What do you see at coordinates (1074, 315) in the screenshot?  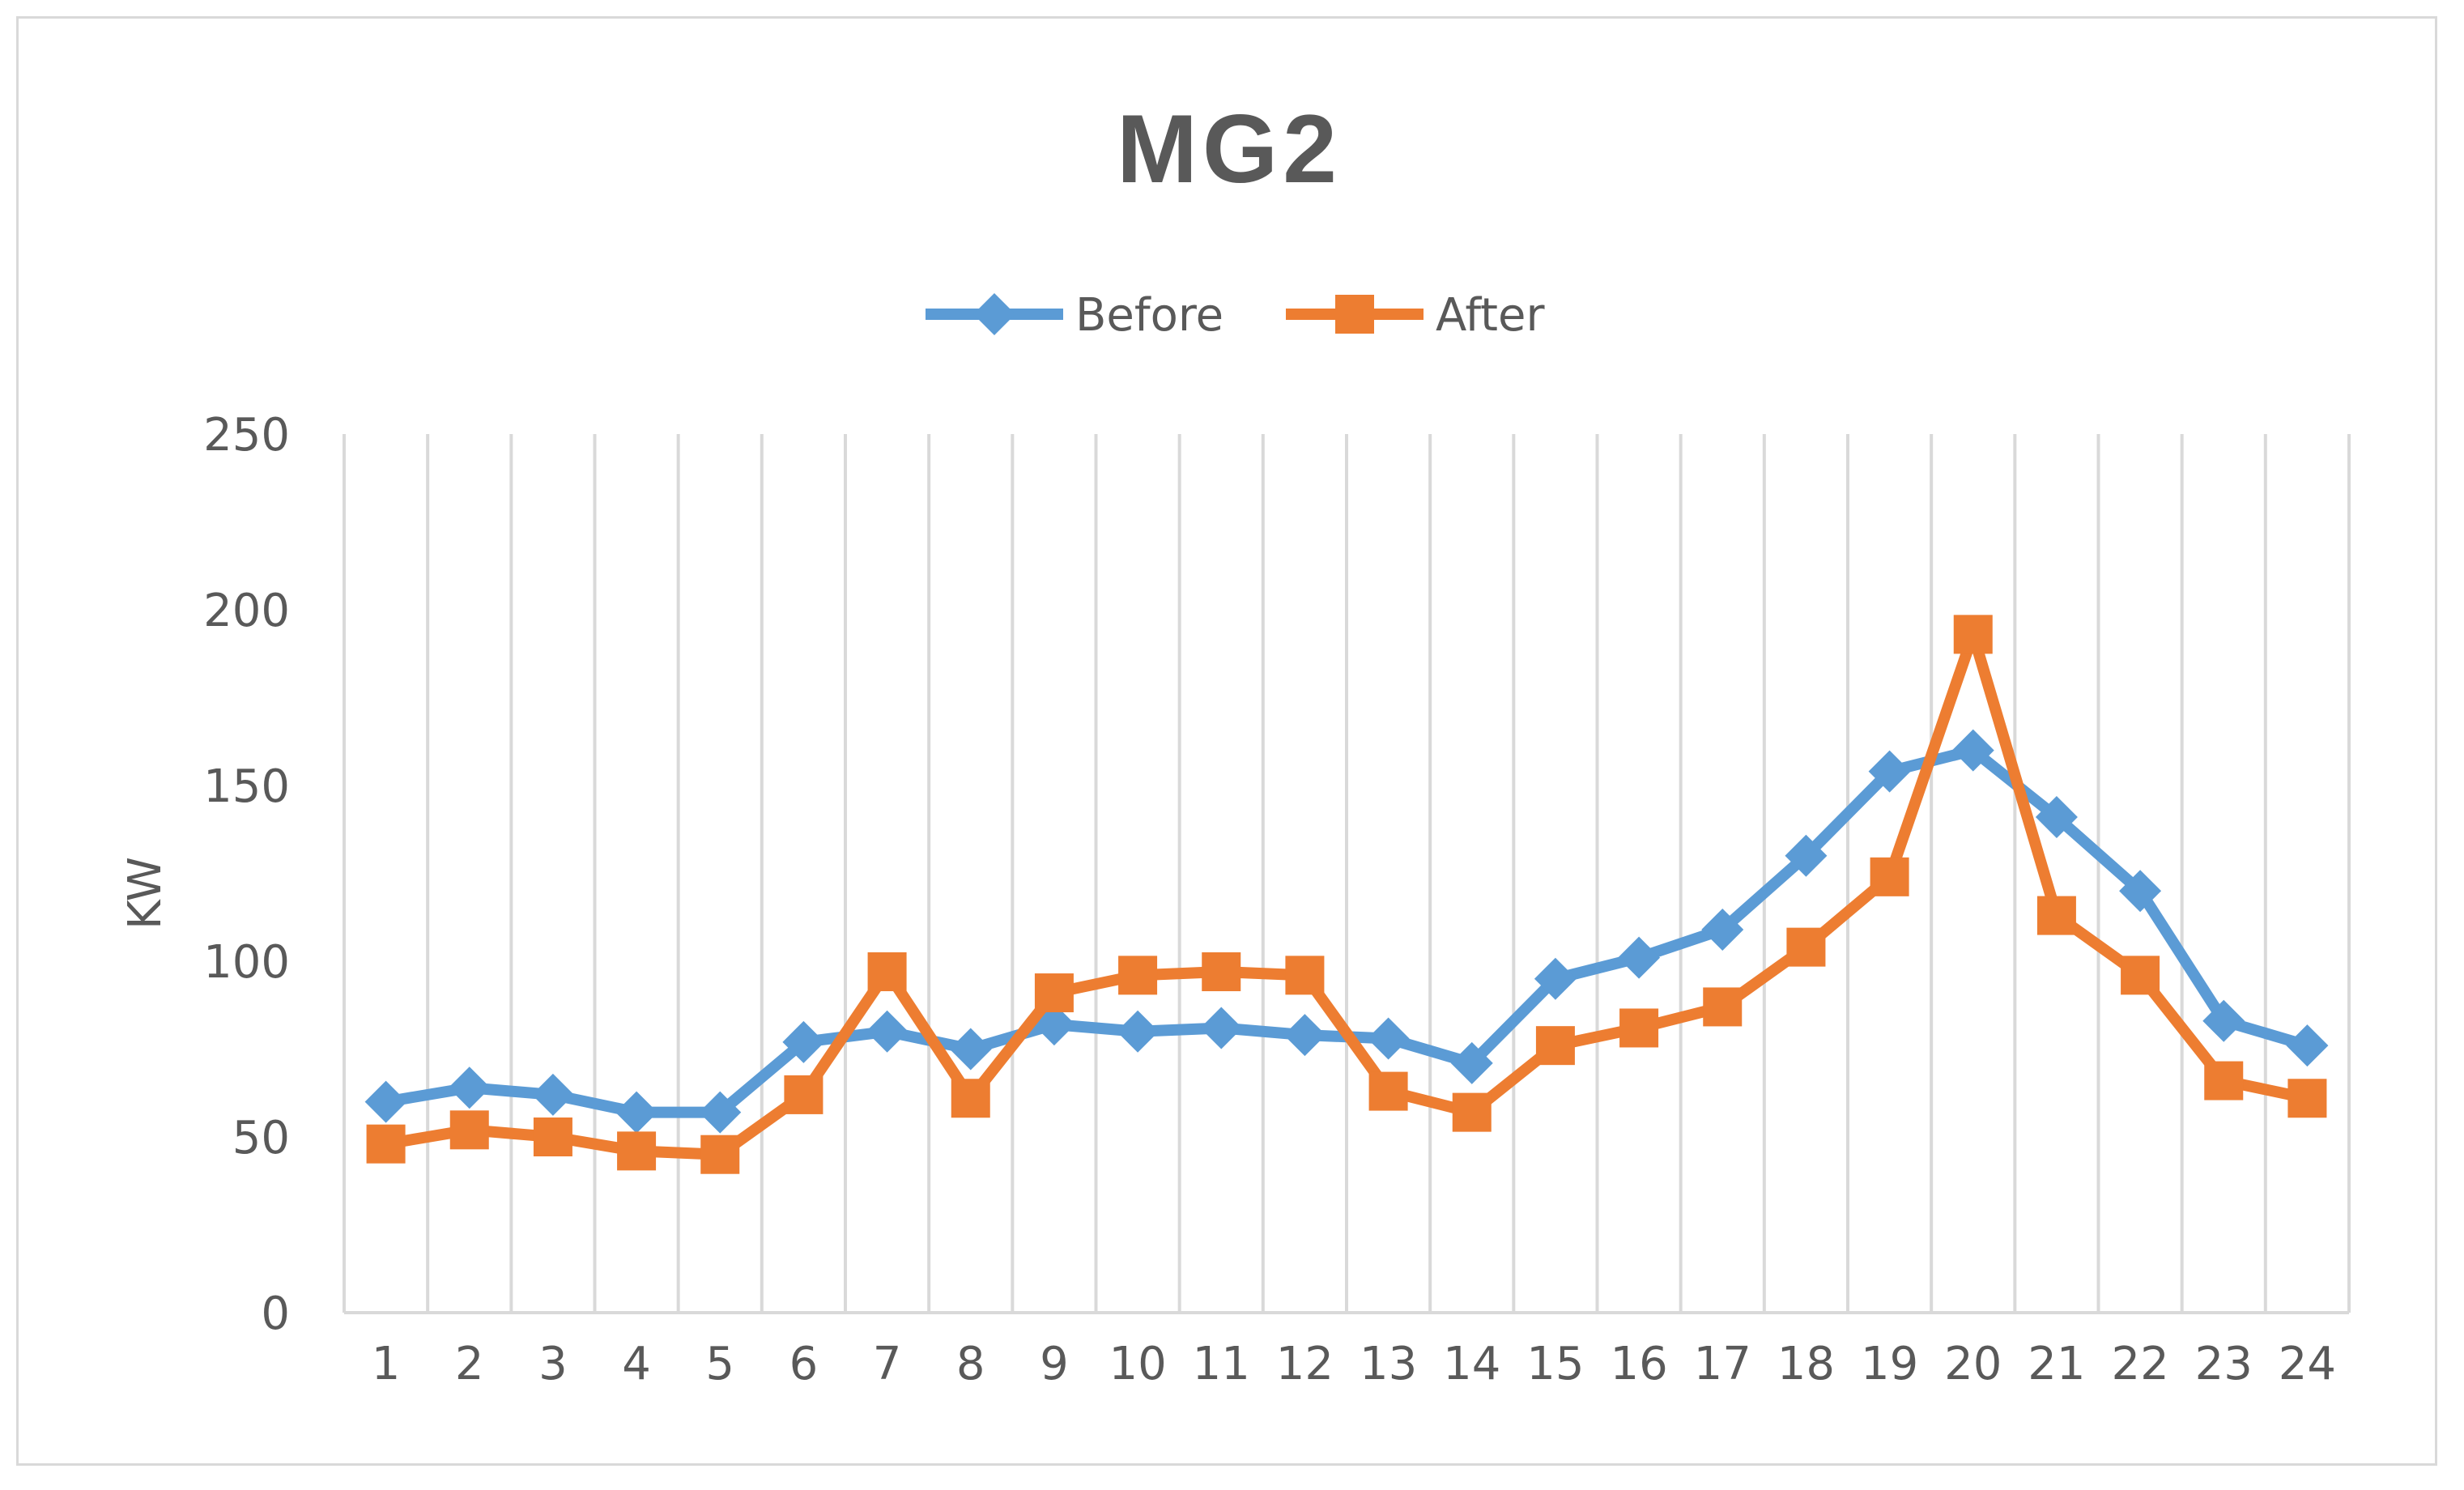 I see `legend-item-before: Before` at bounding box center [1074, 315].